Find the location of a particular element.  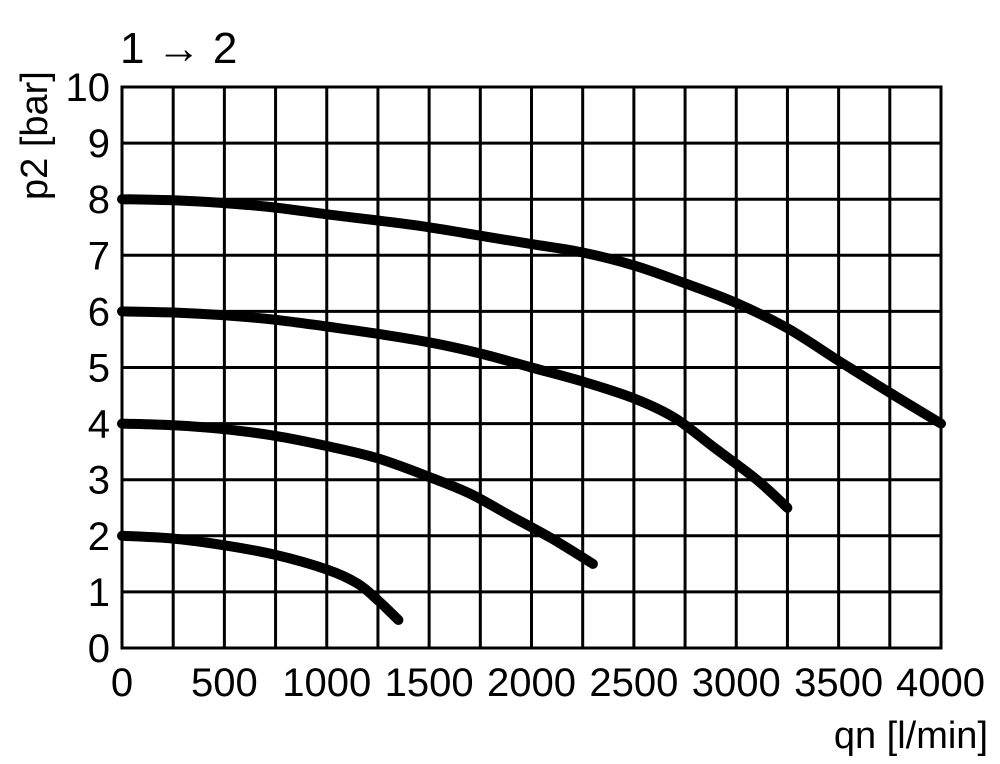

y-tick-label: 7 is located at coordinates (99, 256).